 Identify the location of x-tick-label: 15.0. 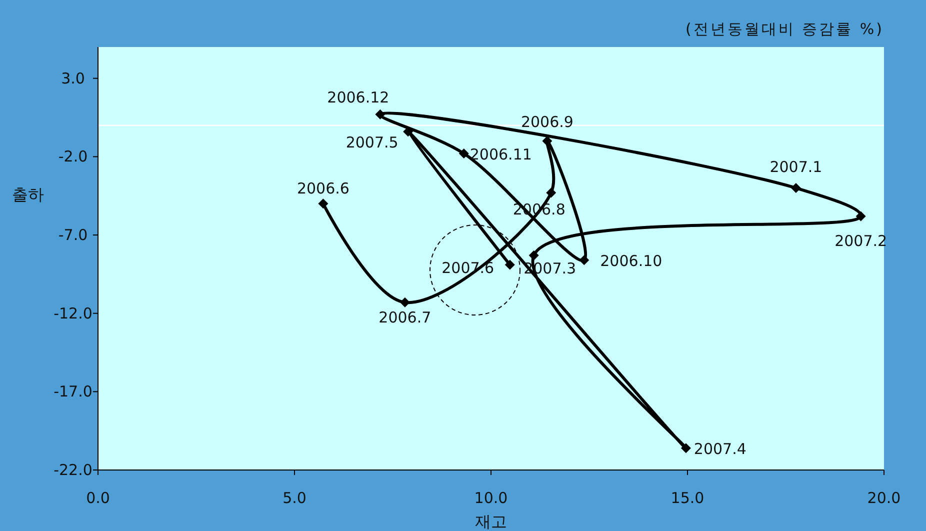
(687, 498).